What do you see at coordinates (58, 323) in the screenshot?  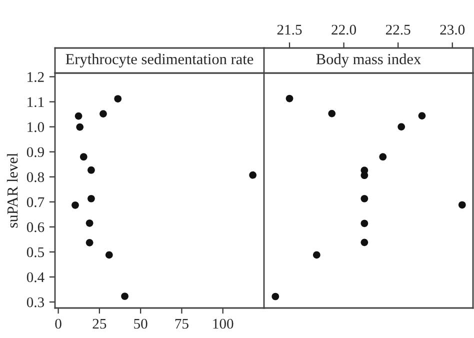 I see `x-tick-label: 0` at bounding box center [58, 323].